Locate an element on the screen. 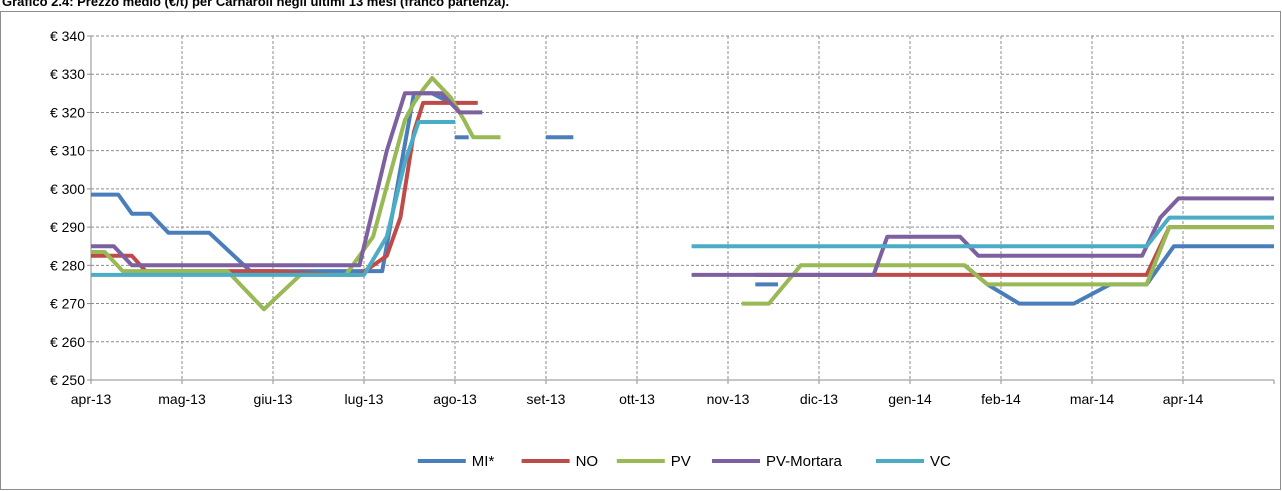 This screenshot has height=491, width=1282. x-tick-label: set-13 is located at coordinates (546, 399).